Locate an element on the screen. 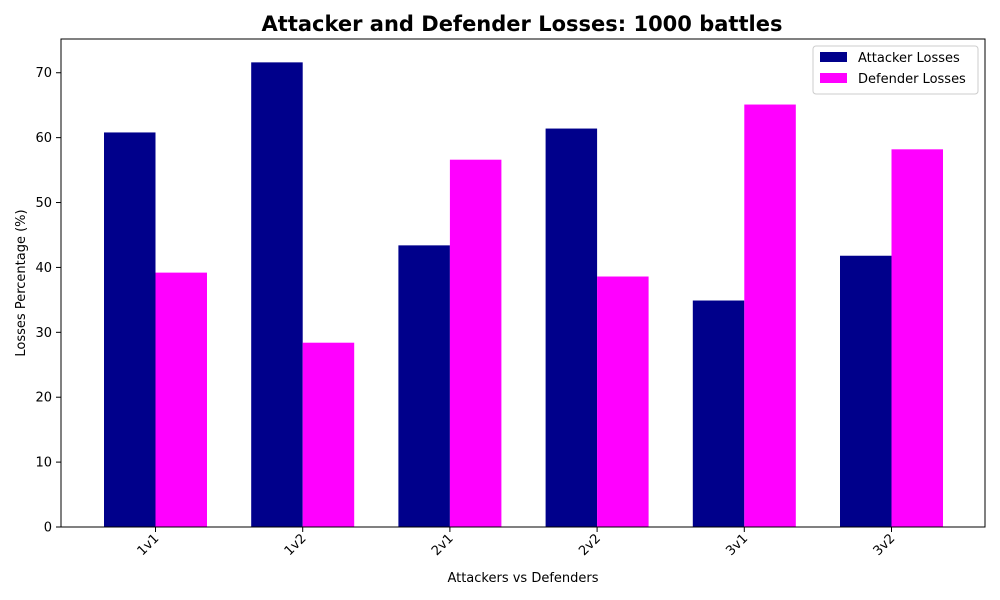 The height and width of the screenshot is (600, 1000). x-tick-label: 1v1 is located at coordinates (149, 545).